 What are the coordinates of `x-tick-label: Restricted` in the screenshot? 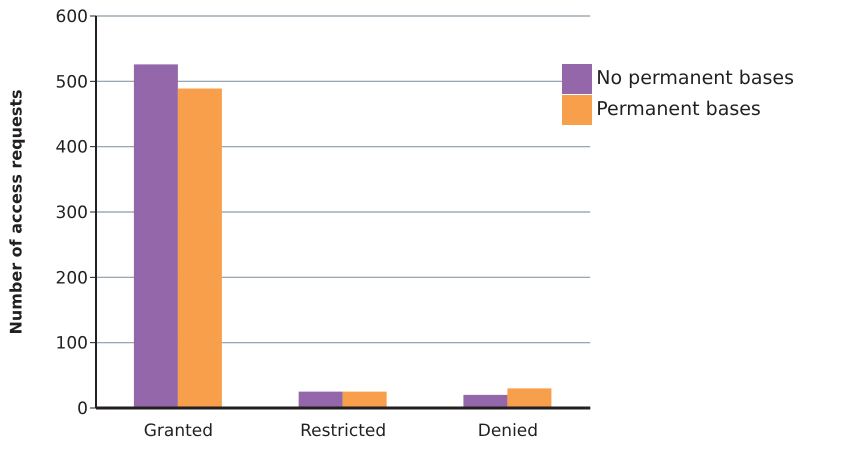 It's located at (343, 431).